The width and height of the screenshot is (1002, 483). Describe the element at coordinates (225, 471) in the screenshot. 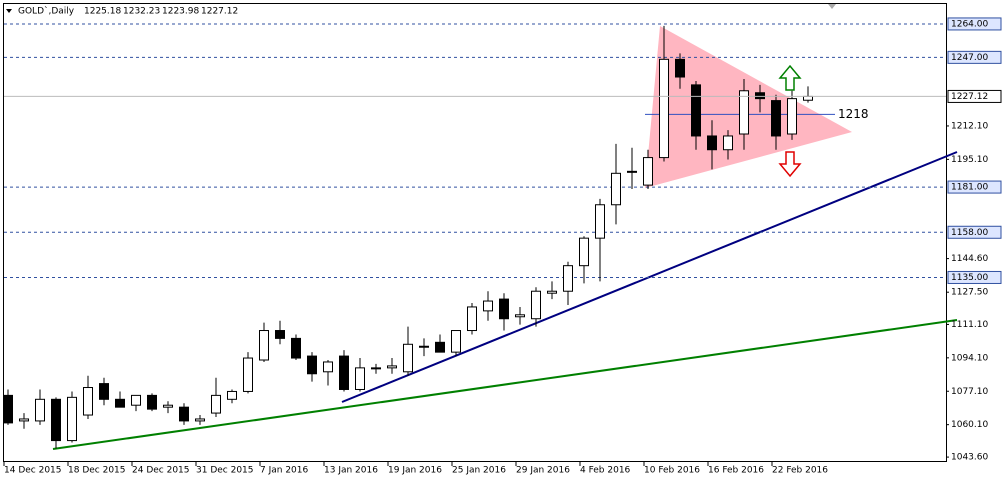

I see `x-tick-label: 31 Dec 2015` at that location.